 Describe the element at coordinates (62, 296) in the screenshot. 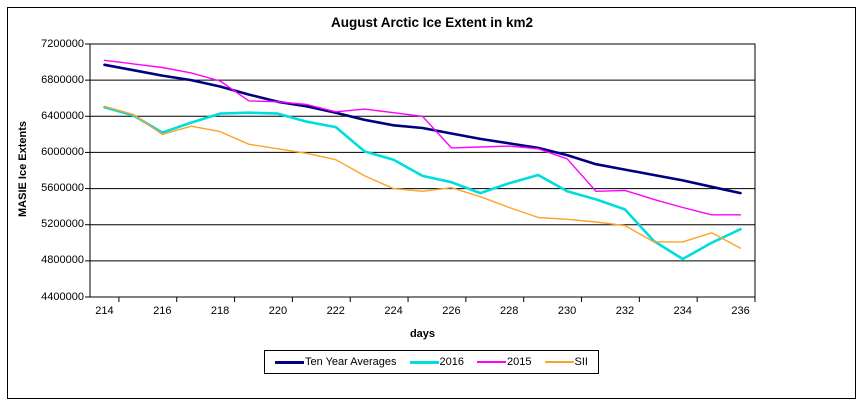

I see `y-tick-label: 4400000` at that location.